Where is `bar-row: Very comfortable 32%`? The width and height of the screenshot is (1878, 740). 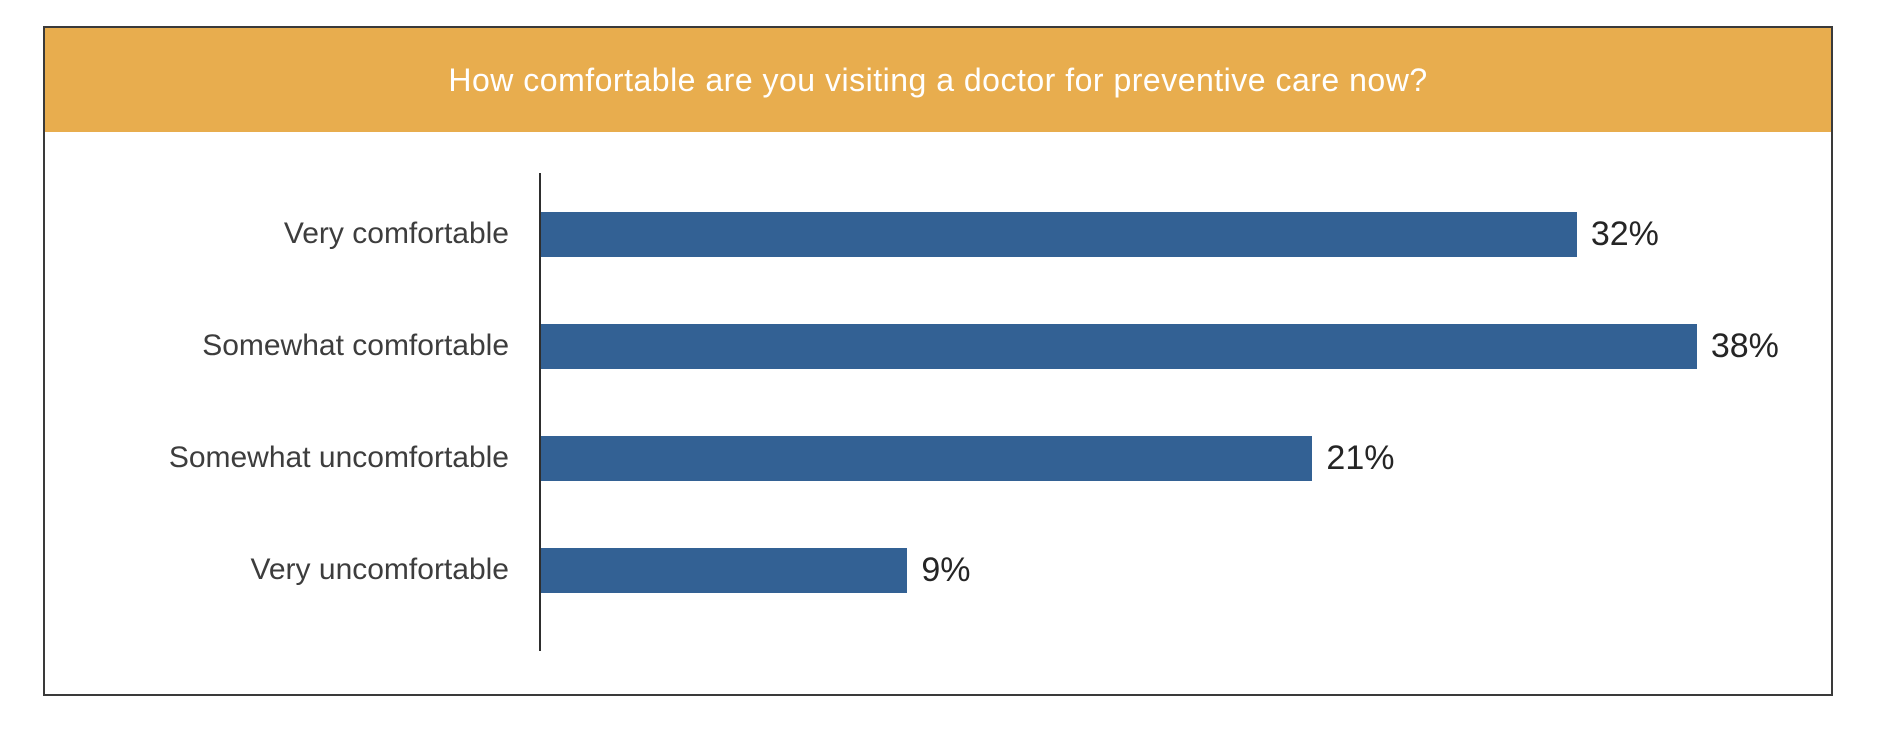 bar-row: Very comfortable 32% is located at coordinates (938, 234).